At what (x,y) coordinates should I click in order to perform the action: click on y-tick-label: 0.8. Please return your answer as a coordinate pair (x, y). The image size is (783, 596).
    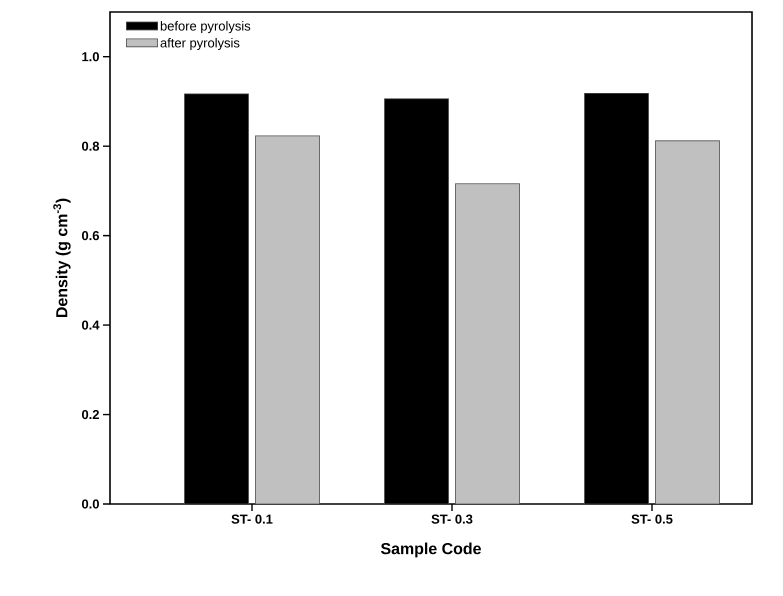
    Looking at the image, I should click on (91, 146).